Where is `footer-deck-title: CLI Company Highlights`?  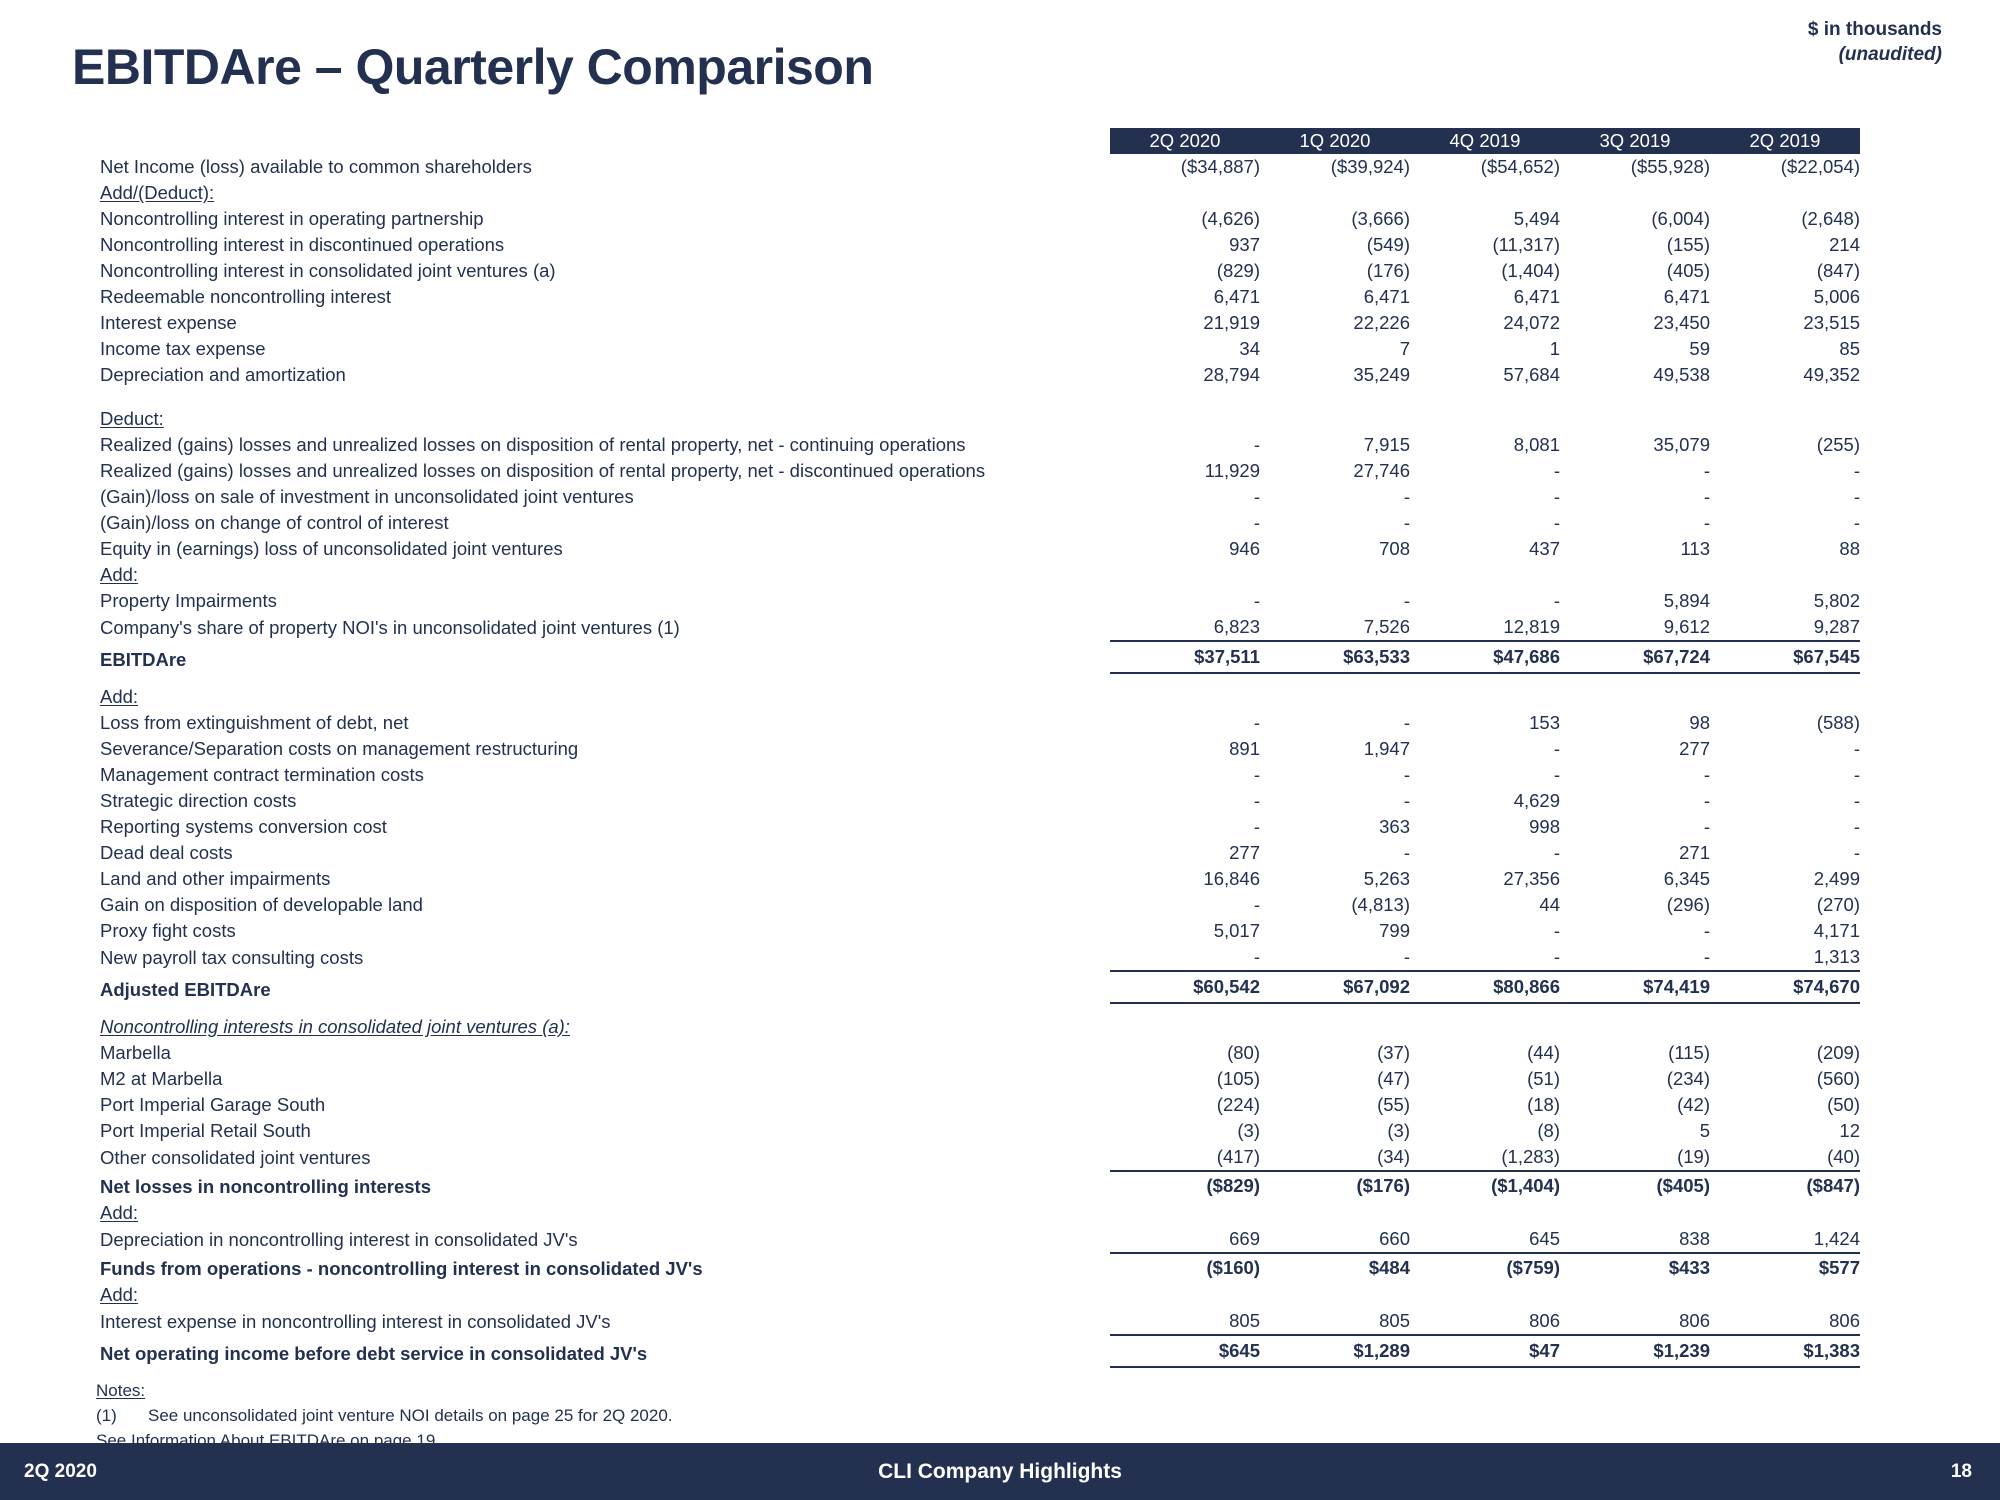
footer-deck-title: CLI Company Highlights is located at coordinates (1000, 1471).